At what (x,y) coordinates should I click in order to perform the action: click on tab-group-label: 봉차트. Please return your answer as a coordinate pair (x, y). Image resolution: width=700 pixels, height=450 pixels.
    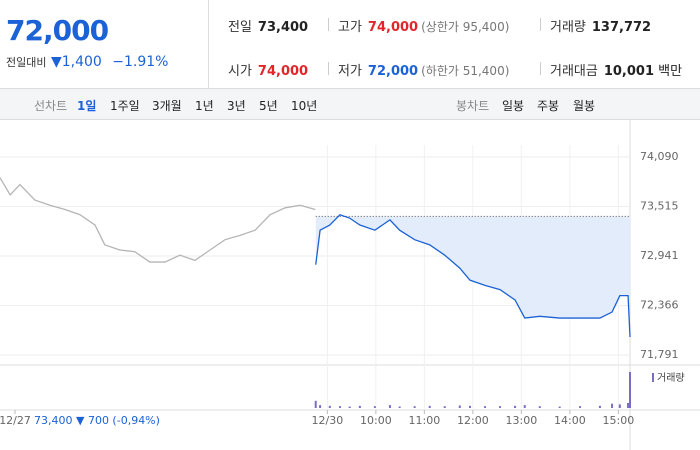
    Looking at the image, I should click on (473, 106).